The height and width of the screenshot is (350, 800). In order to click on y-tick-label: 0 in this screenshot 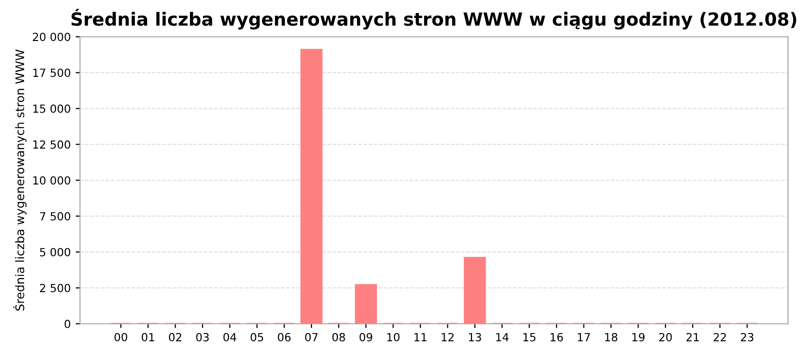, I will do `click(67, 324)`.